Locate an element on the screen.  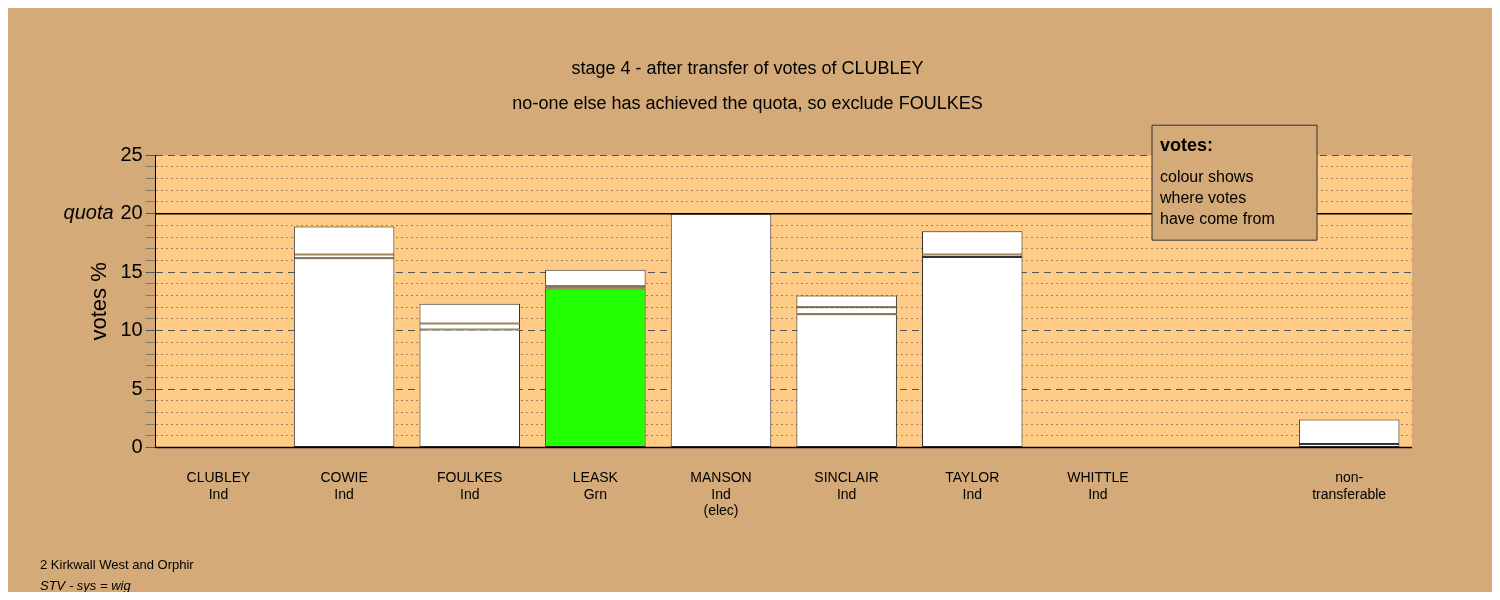
x-tick-label: WHITTLE Ind is located at coordinates (1098, 485).